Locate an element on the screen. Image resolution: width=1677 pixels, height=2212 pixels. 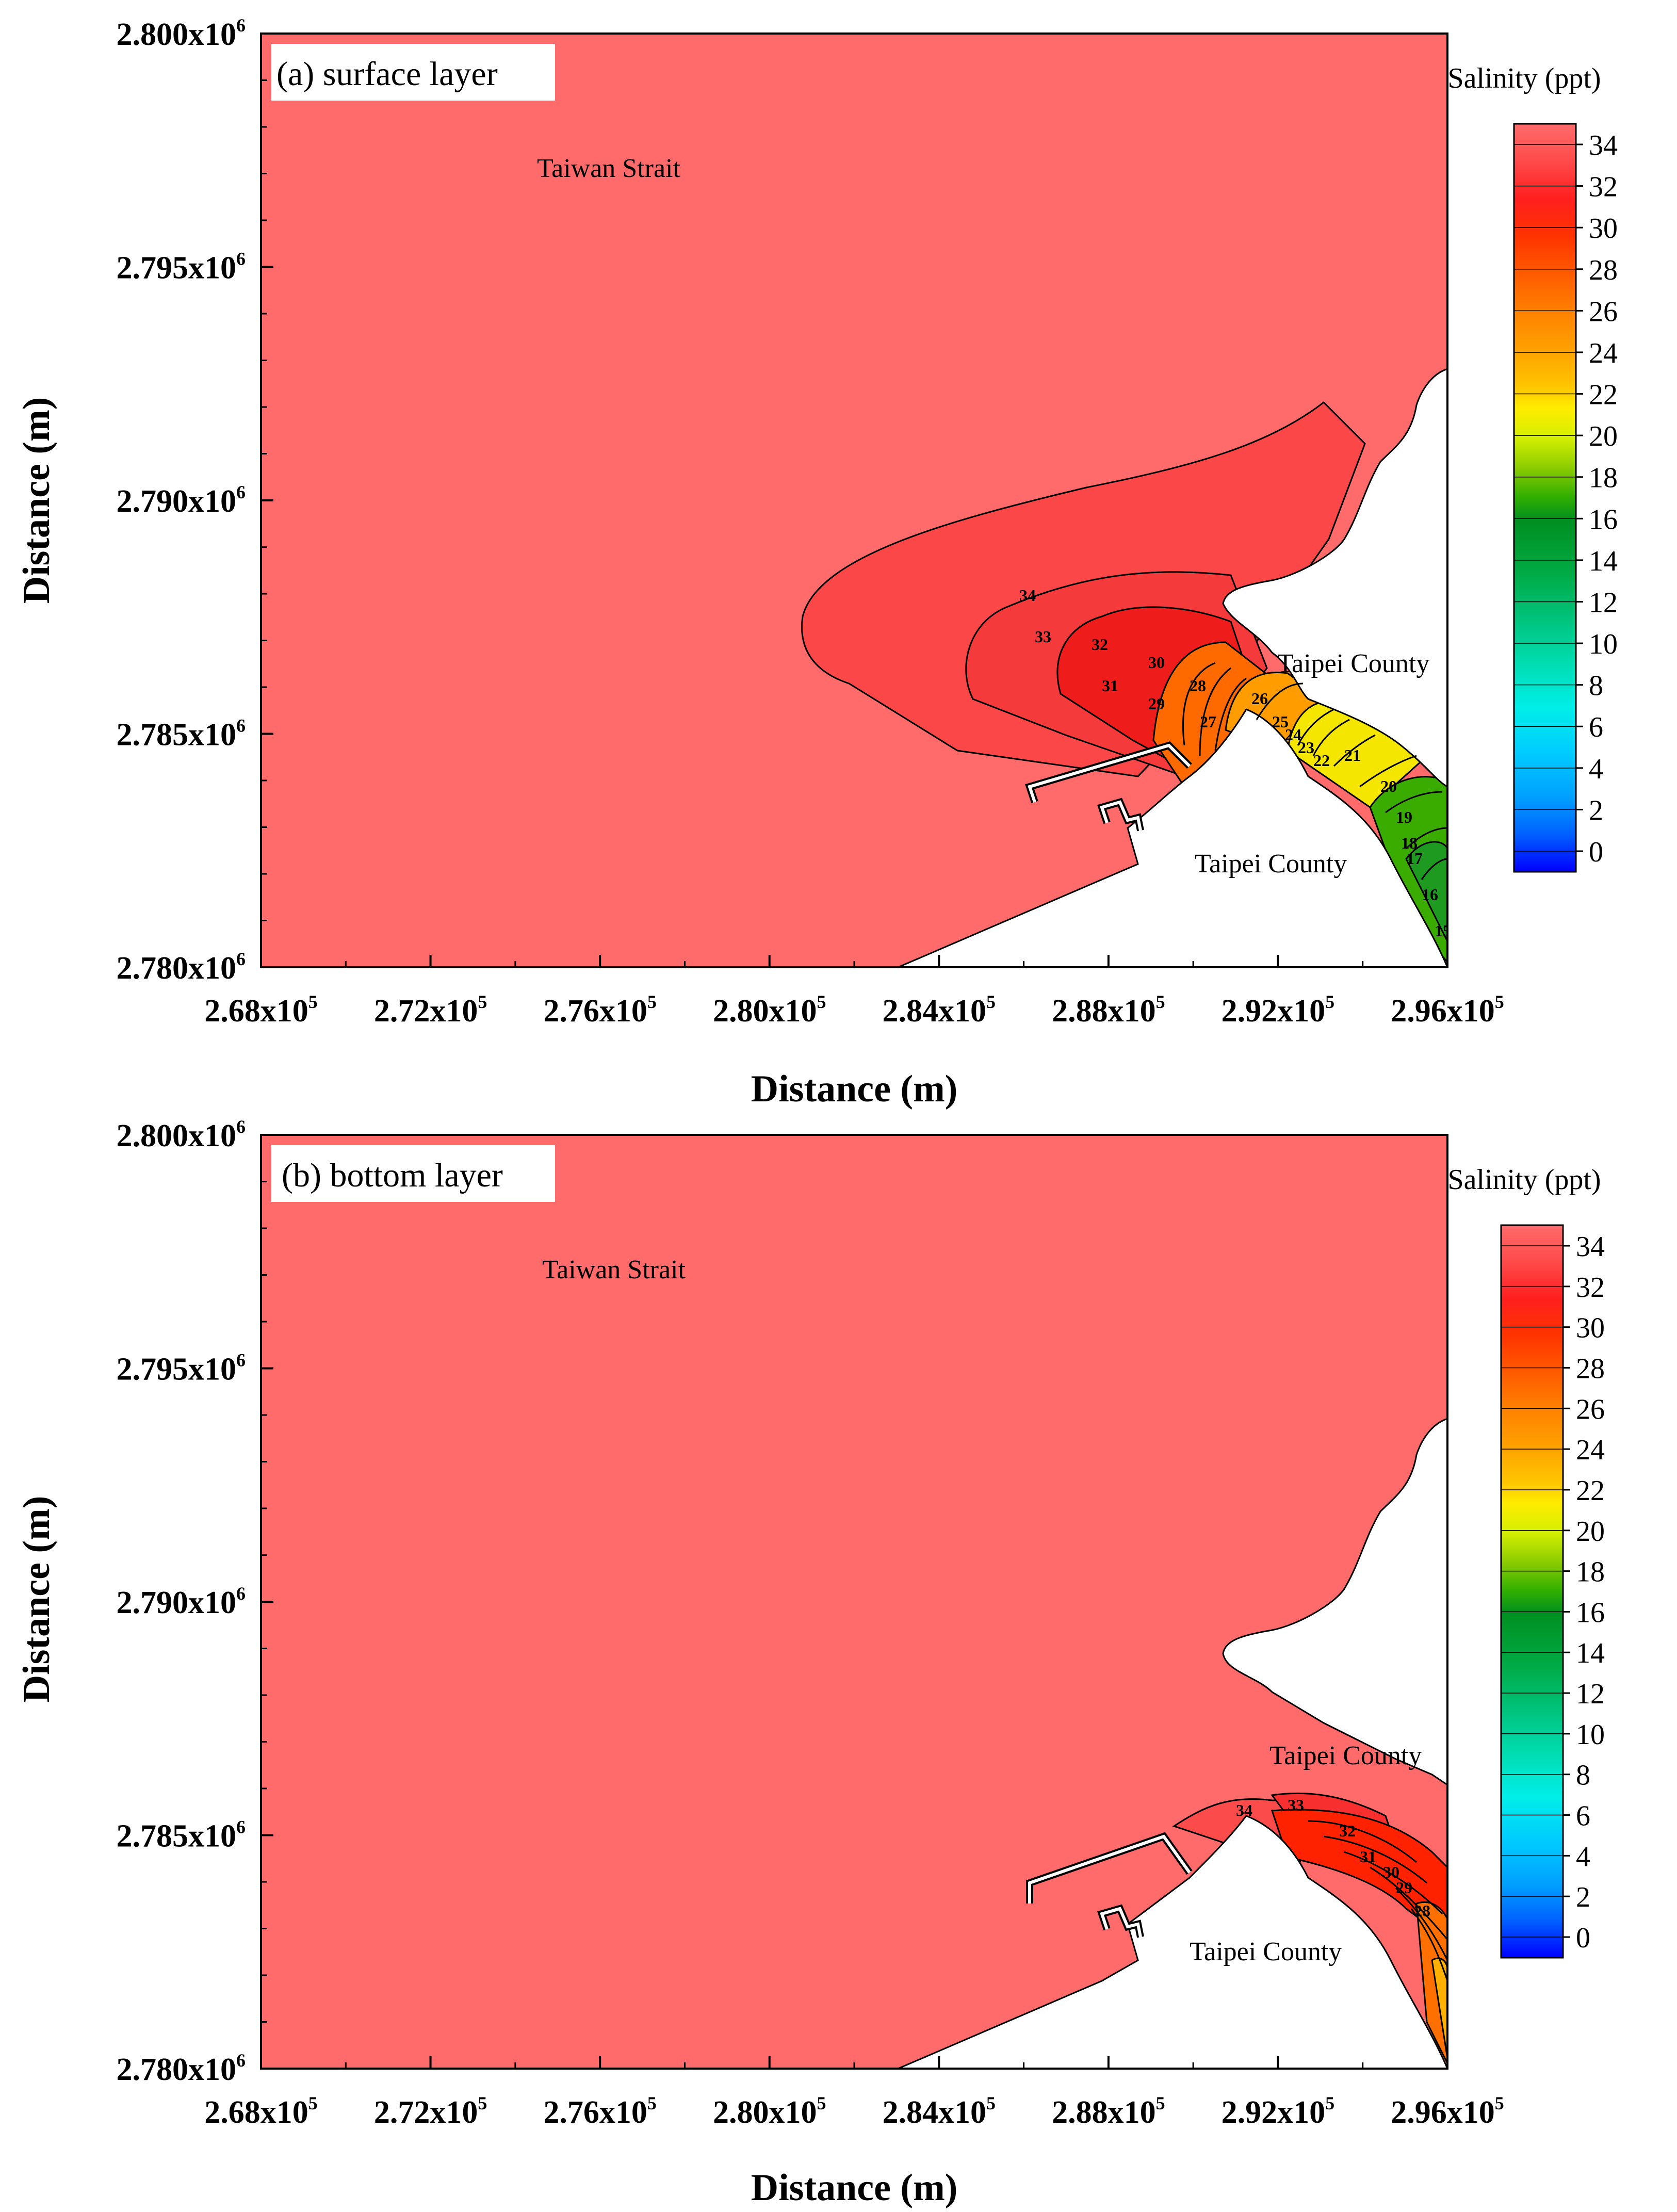
x-tick-mantissa: 2.96x10 is located at coordinates (1443, 1011).